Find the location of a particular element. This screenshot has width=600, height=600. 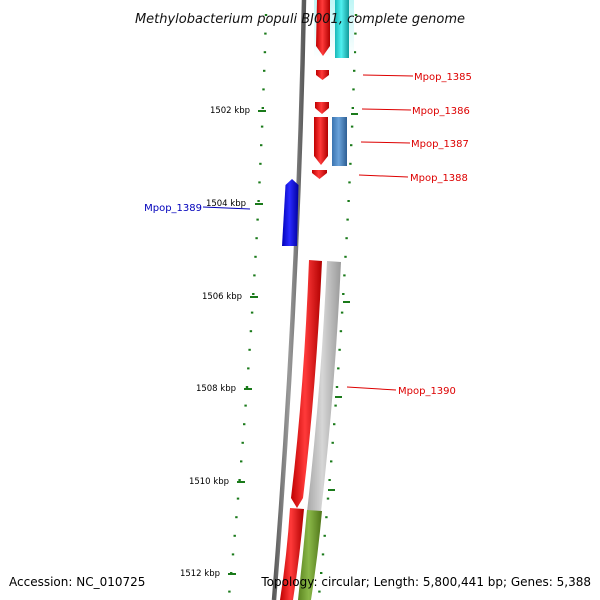

olive-cds-bottom is located at coordinates (310, 555).